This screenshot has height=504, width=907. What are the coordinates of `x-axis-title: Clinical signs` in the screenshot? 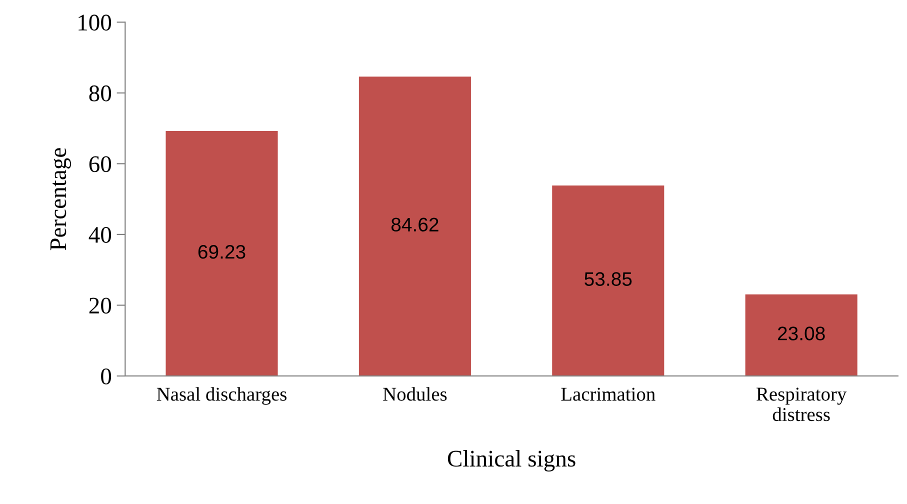 It's located at (512, 461).